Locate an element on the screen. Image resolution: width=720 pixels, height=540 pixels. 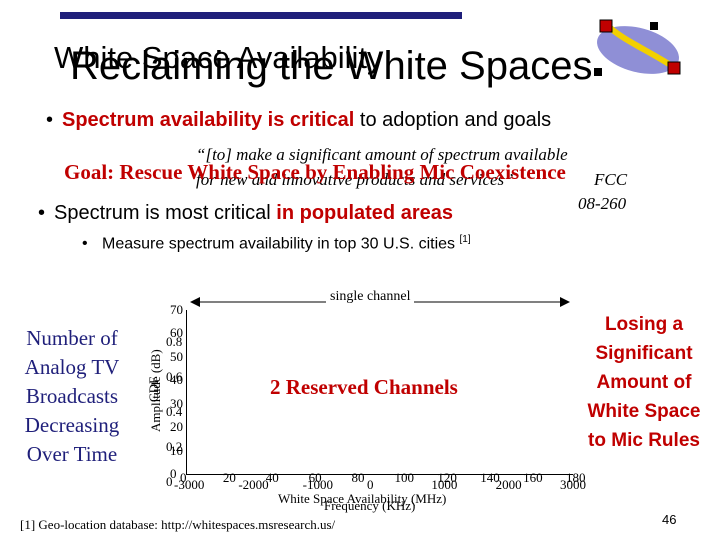
y-tick-label: 30 is located at coordinates (176, 403).